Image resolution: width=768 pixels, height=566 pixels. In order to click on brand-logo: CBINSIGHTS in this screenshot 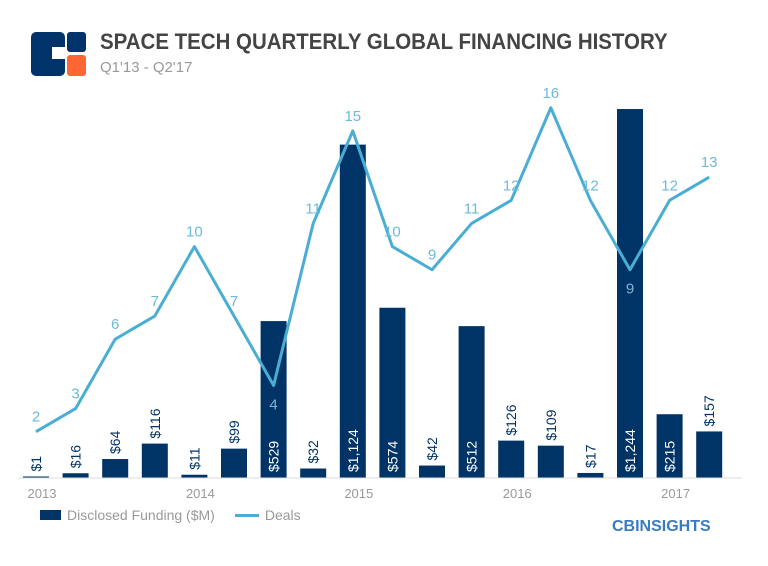, I will do `click(661, 526)`.